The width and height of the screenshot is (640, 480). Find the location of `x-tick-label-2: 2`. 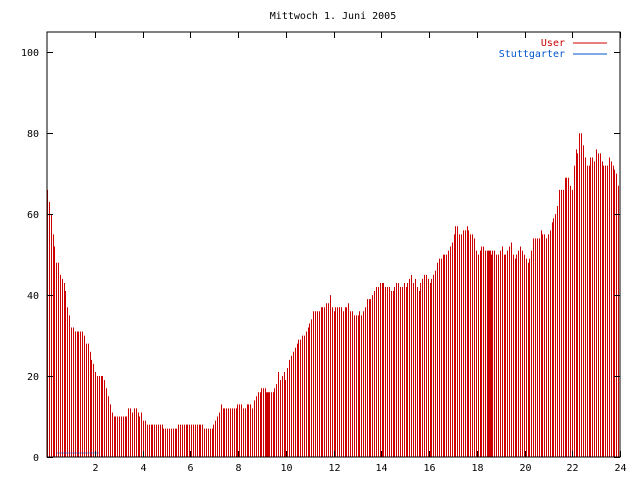

x-tick-label-2: 2 is located at coordinates (95, 468).